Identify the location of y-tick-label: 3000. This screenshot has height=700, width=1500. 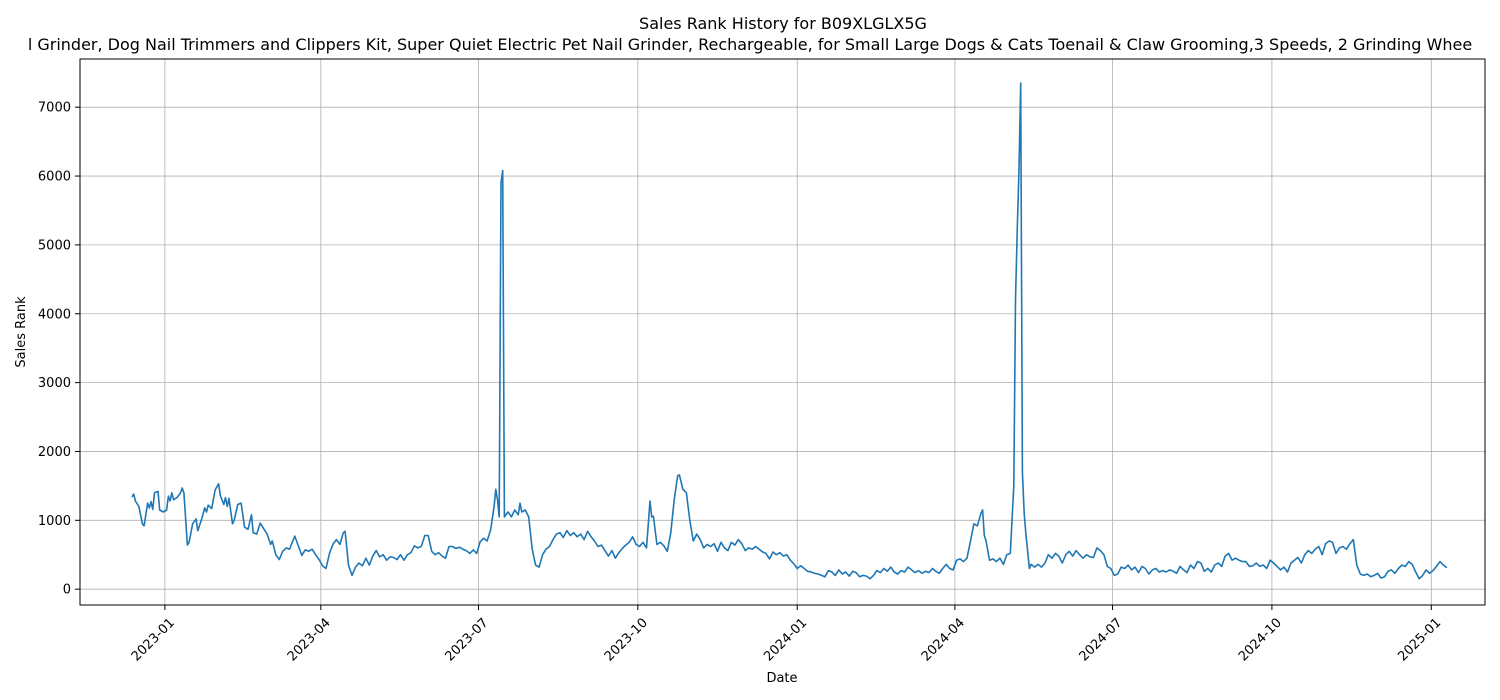
(54, 383).